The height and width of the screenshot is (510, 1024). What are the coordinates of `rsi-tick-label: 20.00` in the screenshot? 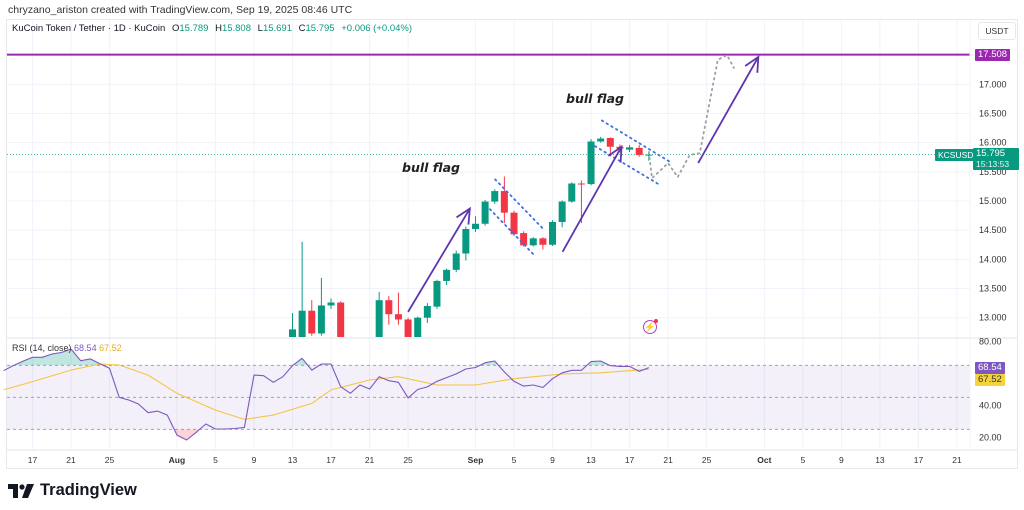 It's located at (990, 437).